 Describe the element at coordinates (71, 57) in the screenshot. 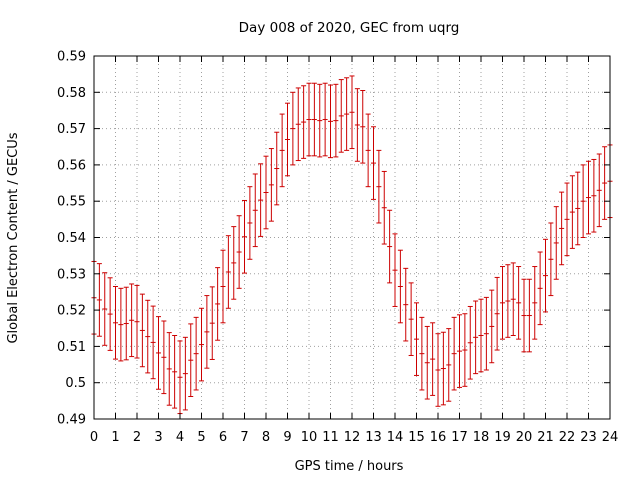

I see `y-tick-label: 0.59` at that location.